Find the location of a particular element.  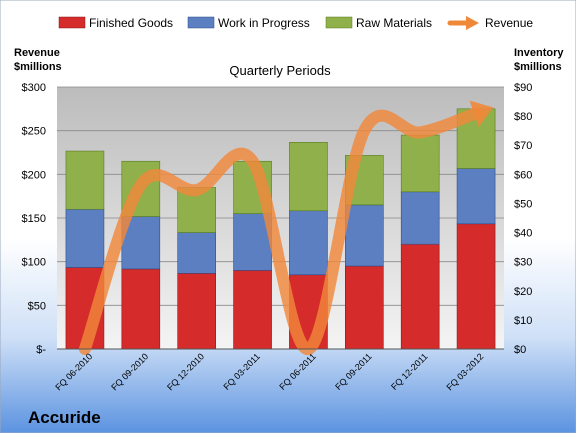

legend-label-finished-goods: Finished Goods is located at coordinates (131, 23).